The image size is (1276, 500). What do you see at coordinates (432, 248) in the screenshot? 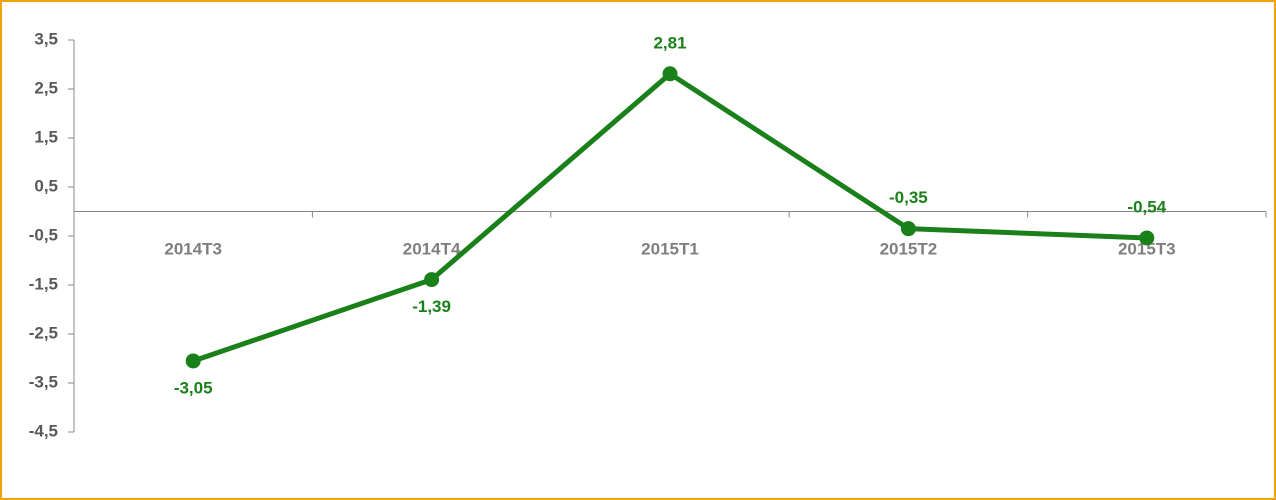
I see `x-tick-label: 2014T4` at bounding box center [432, 248].